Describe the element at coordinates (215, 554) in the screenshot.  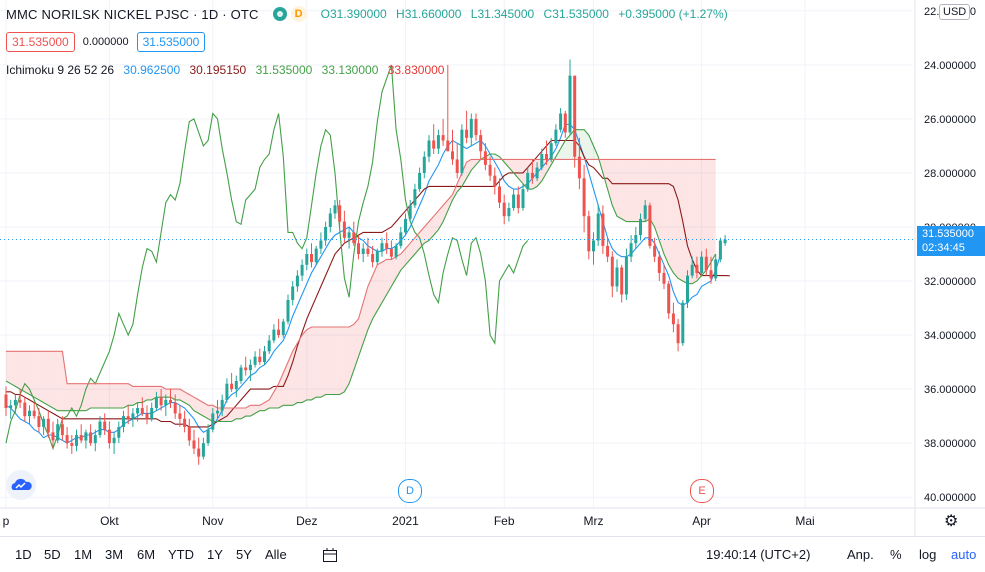
I see `range-1y-button: 1Y` at that location.